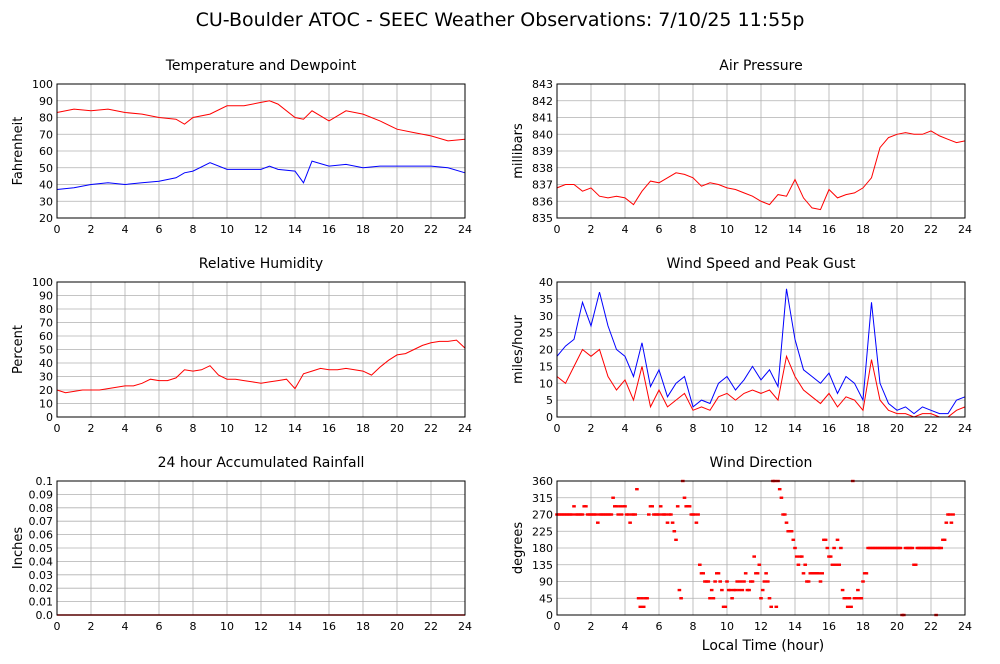  What do you see at coordinates (542, 151) in the screenshot?
I see `pressure-ytick-label-4: 839` at bounding box center [542, 151].